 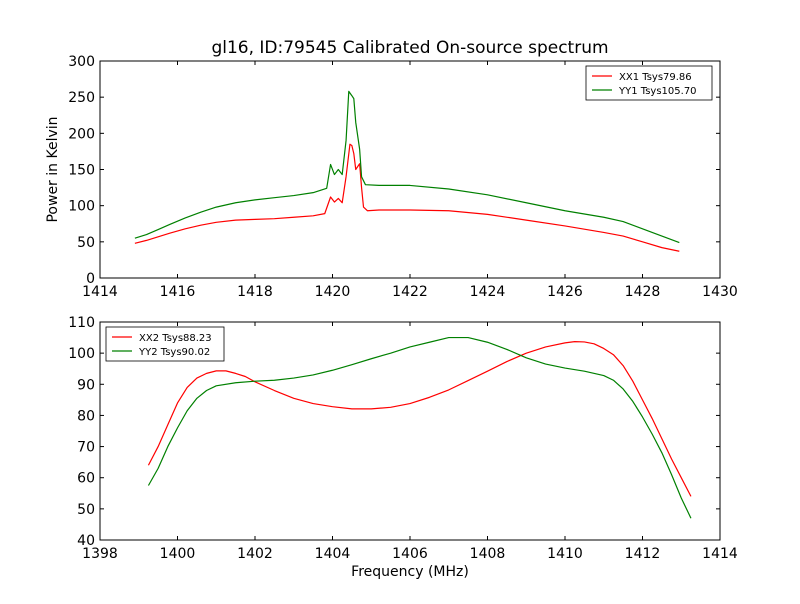 What do you see at coordinates (81, 134) in the screenshot?
I see `y-tick-label: 200` at bounding box center [81, 134].